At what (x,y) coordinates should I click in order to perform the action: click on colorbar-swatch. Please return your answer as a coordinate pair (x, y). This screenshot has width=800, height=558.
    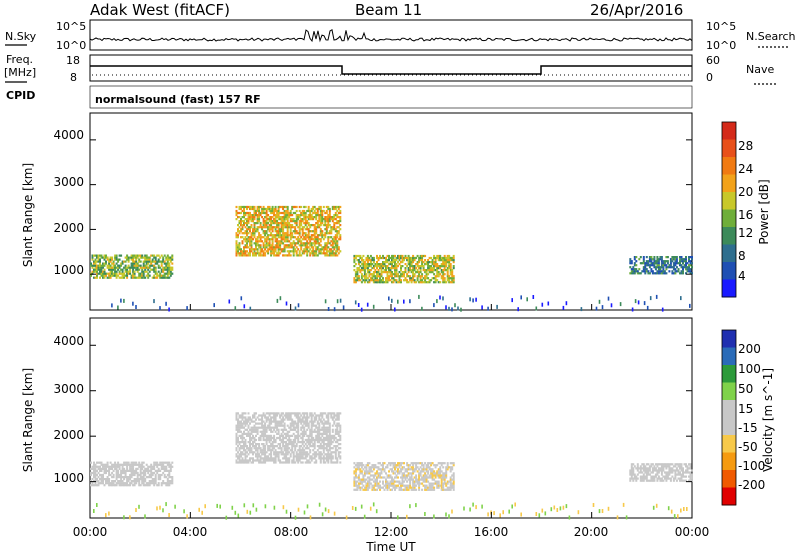
    Looking at the image, I should click on (729, 219).